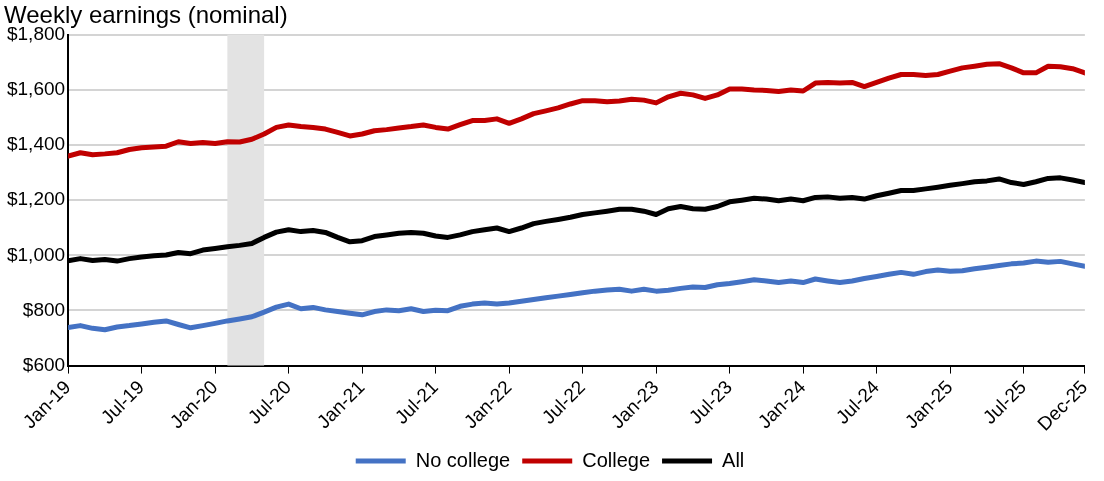 The image size is (1104, 481). Describe the element at coordinates (36, 254) in the screenshot. I see `y-tick-label: $1,000` at that location.